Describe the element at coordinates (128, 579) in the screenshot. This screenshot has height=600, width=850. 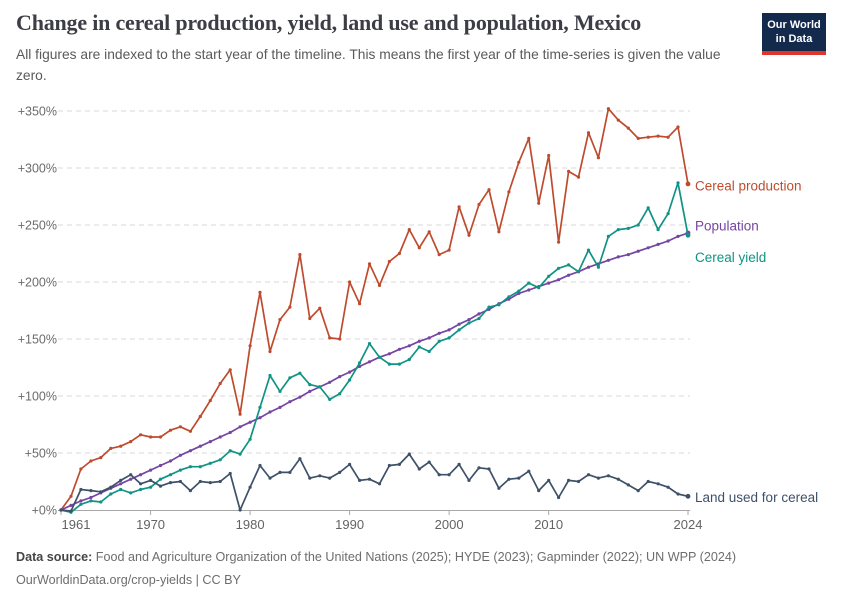
I see `footer-link-line: OurWorldinData.org/crop-yields | CC BY` at that location.